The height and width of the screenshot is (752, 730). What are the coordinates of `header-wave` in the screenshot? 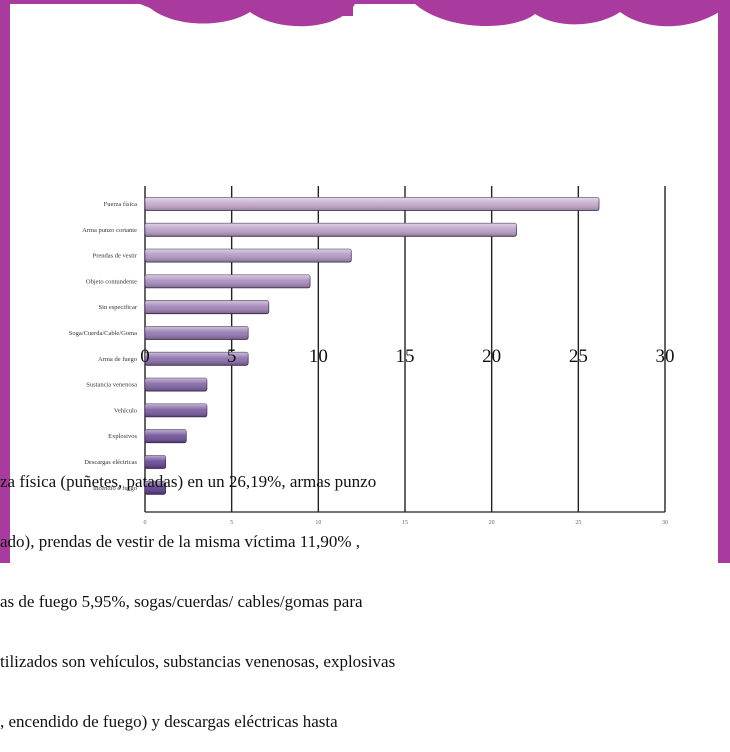 It's located at (365, 13).